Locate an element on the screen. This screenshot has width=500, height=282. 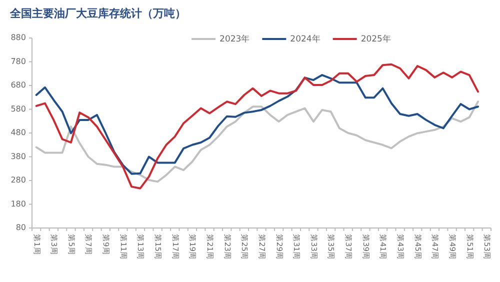
y-tick-label: 880 is located at coordinates (18, 37).